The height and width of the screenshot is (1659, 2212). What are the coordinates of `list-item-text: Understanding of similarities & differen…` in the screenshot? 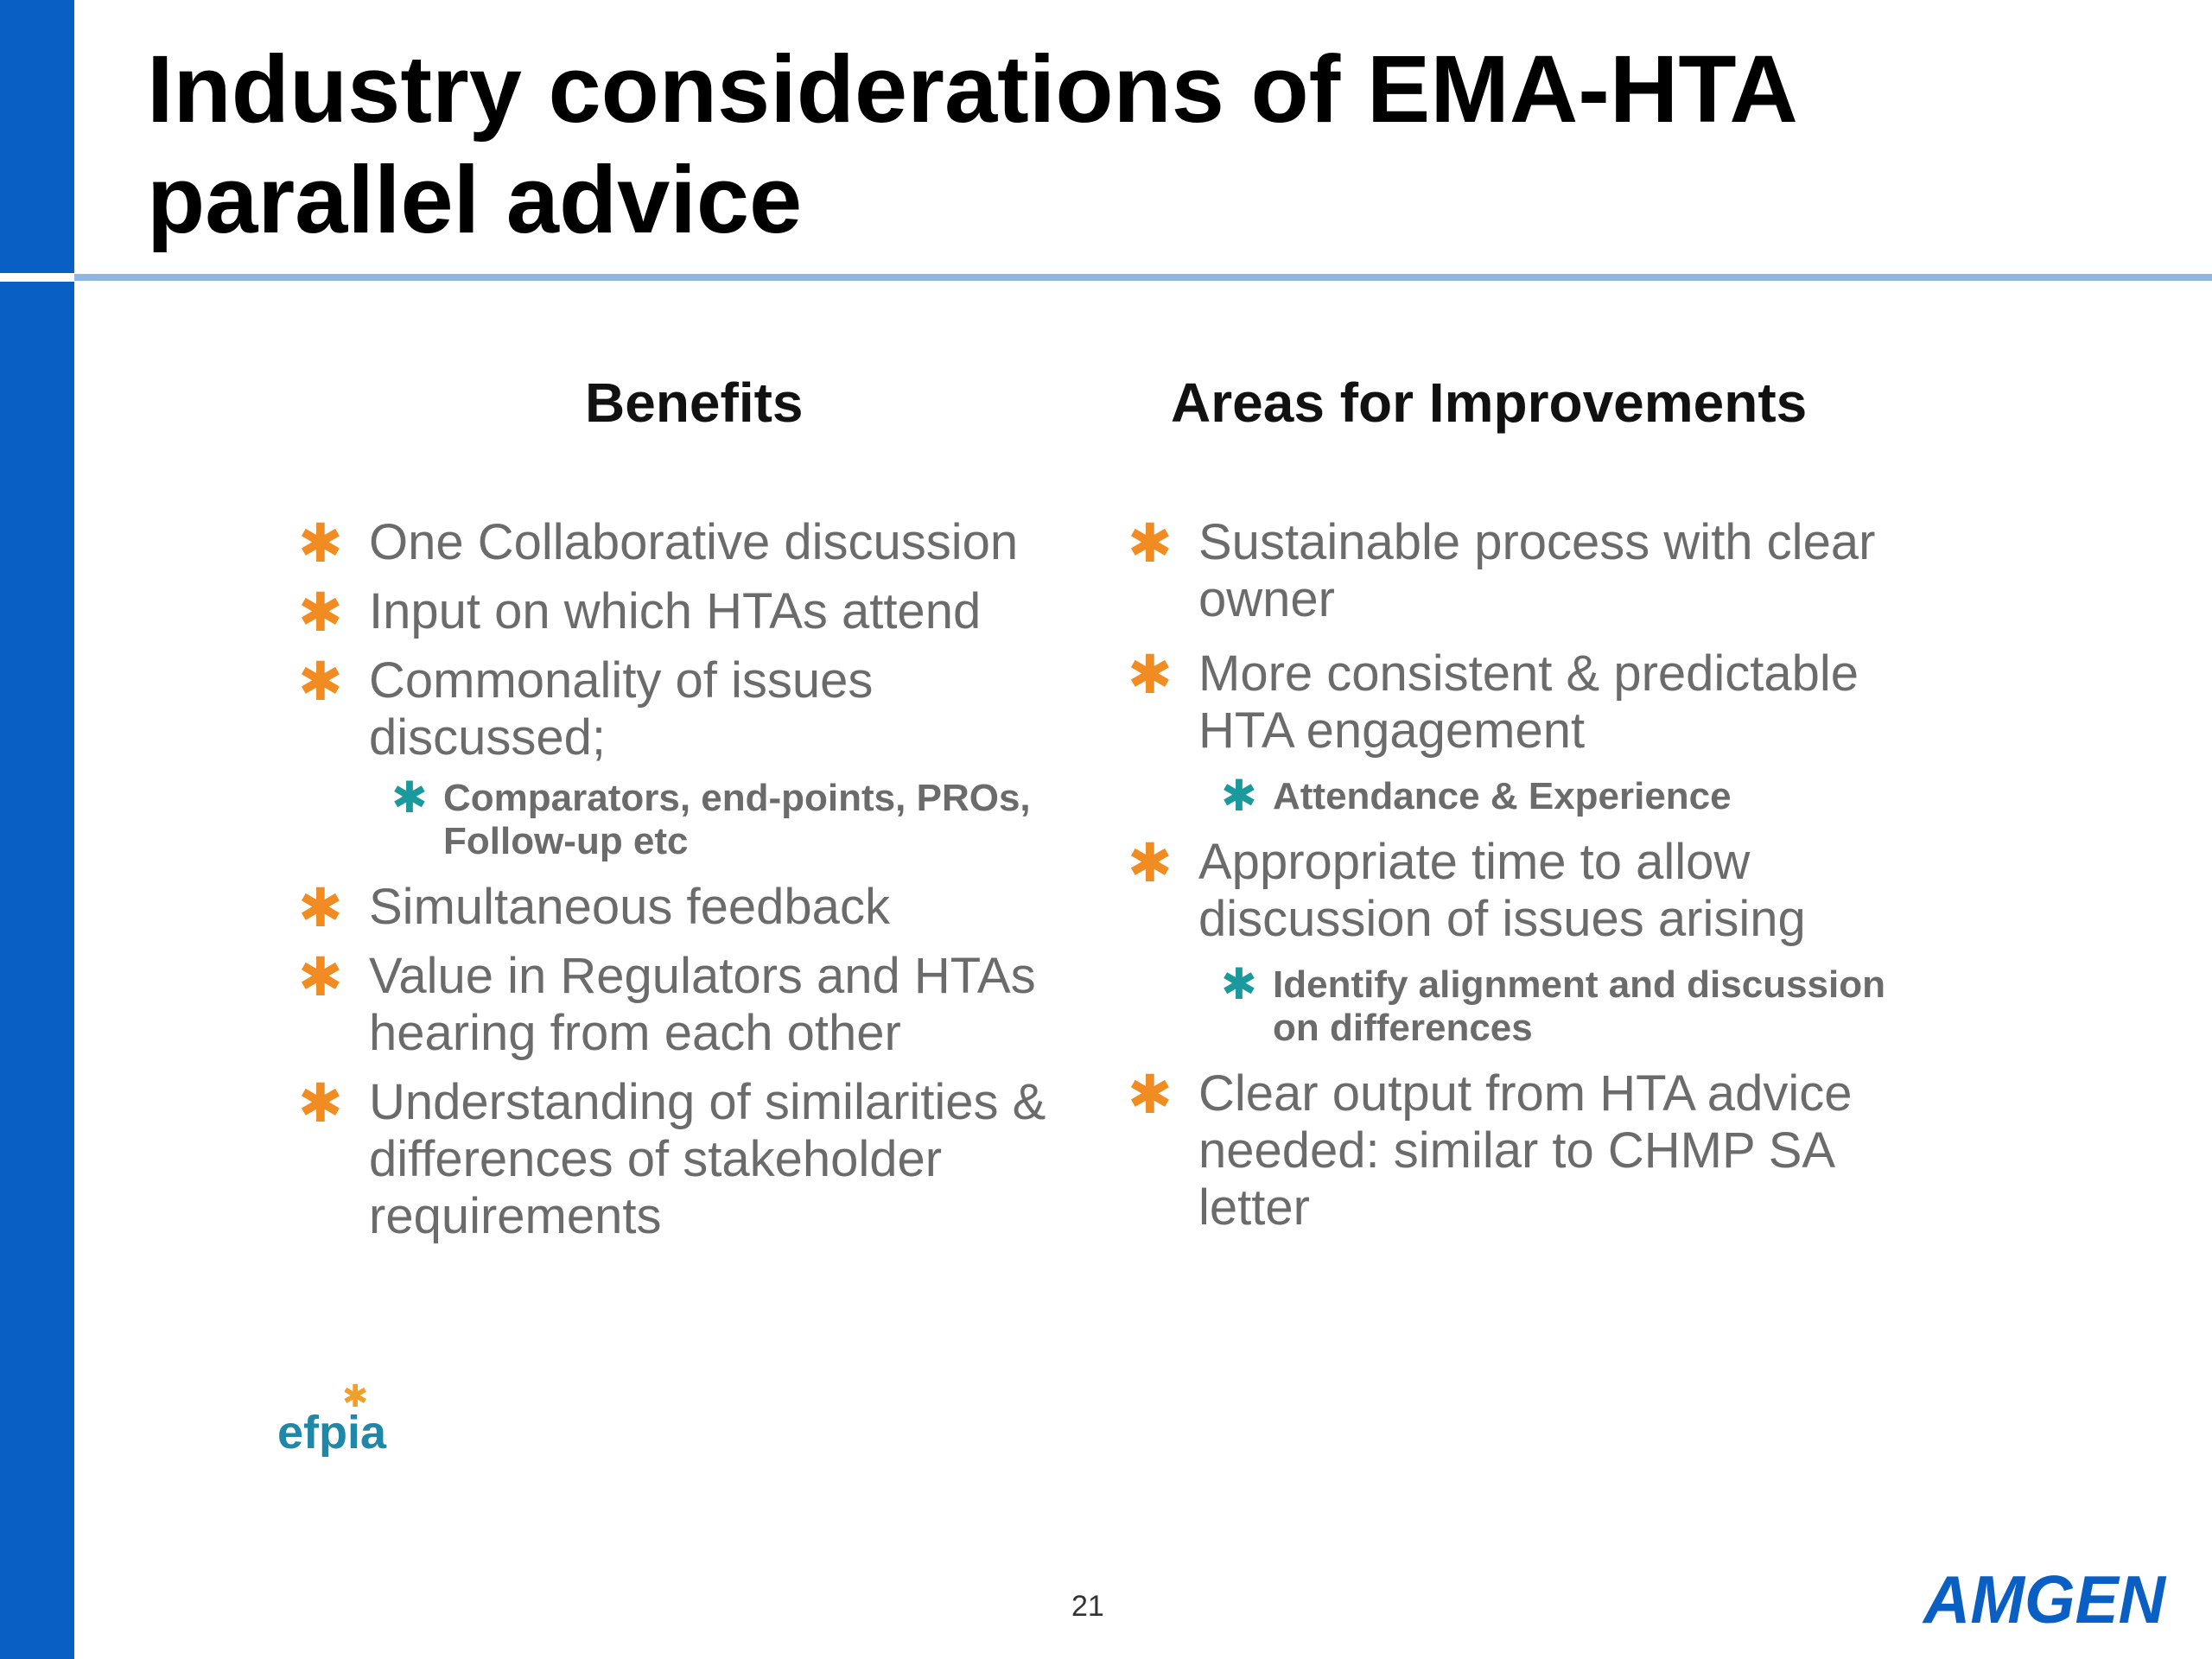 It's located at (707, 1159).